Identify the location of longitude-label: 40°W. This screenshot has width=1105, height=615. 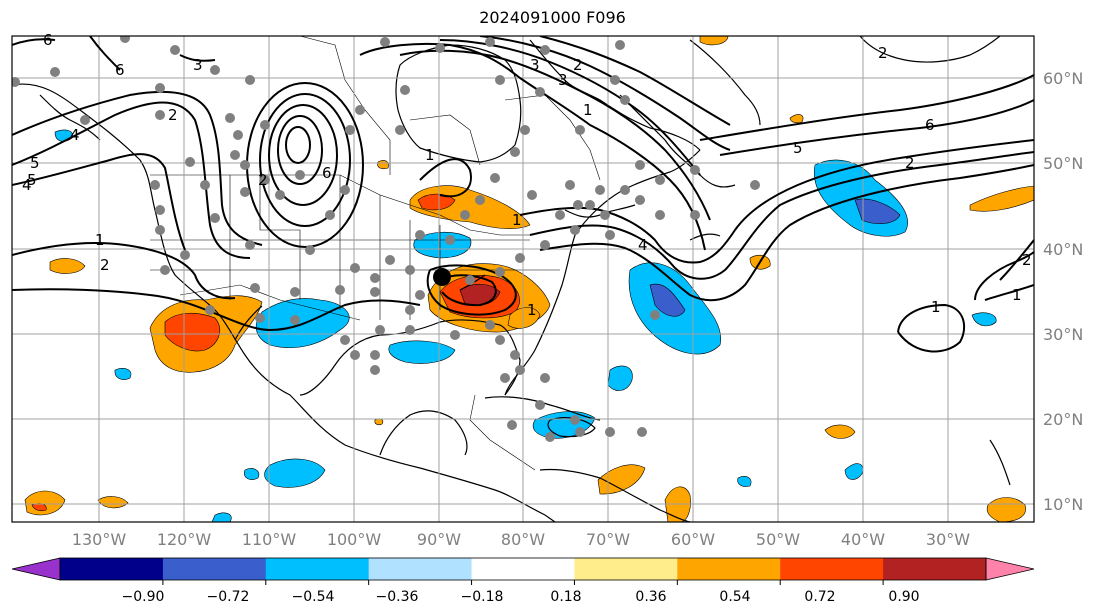
(863, 539).